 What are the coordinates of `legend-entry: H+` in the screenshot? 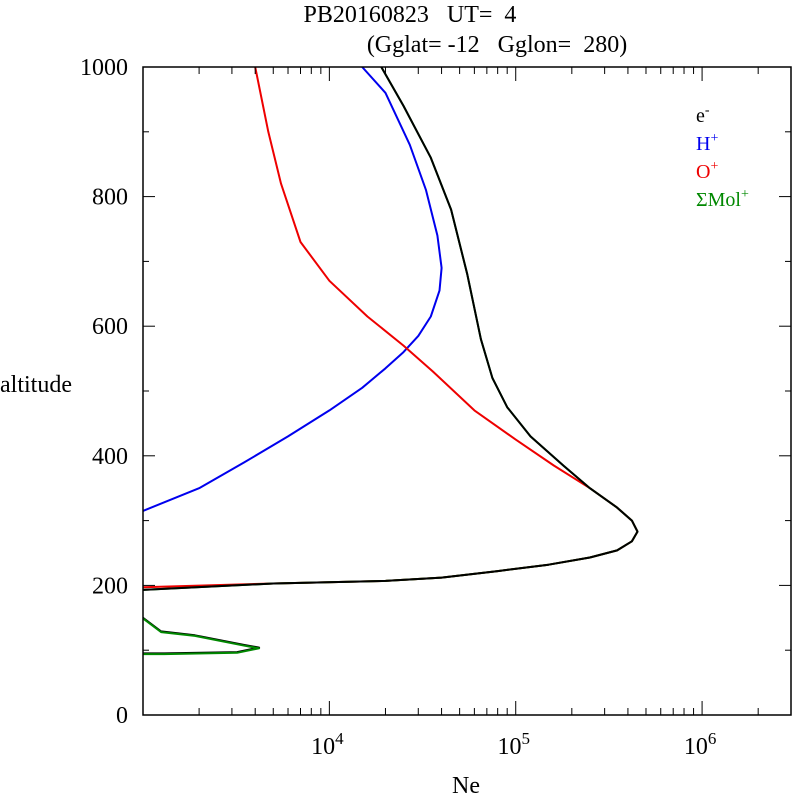 It's located at (707, 143).